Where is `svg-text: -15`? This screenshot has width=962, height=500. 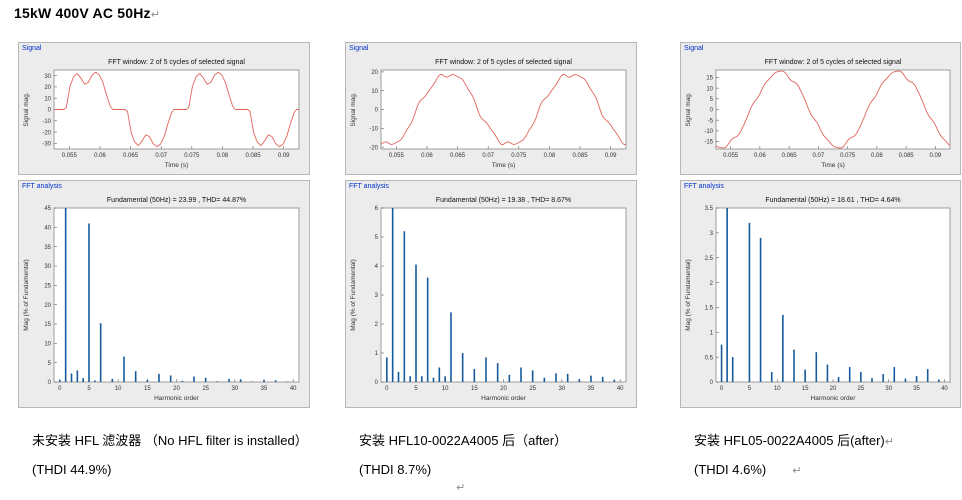
svg-text: -15 is located at coordinates (708, 143).